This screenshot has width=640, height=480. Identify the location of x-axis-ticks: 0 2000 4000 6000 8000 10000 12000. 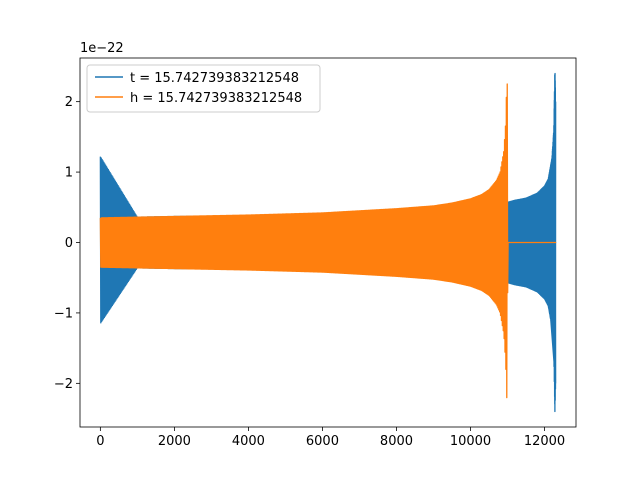
(330, 438).